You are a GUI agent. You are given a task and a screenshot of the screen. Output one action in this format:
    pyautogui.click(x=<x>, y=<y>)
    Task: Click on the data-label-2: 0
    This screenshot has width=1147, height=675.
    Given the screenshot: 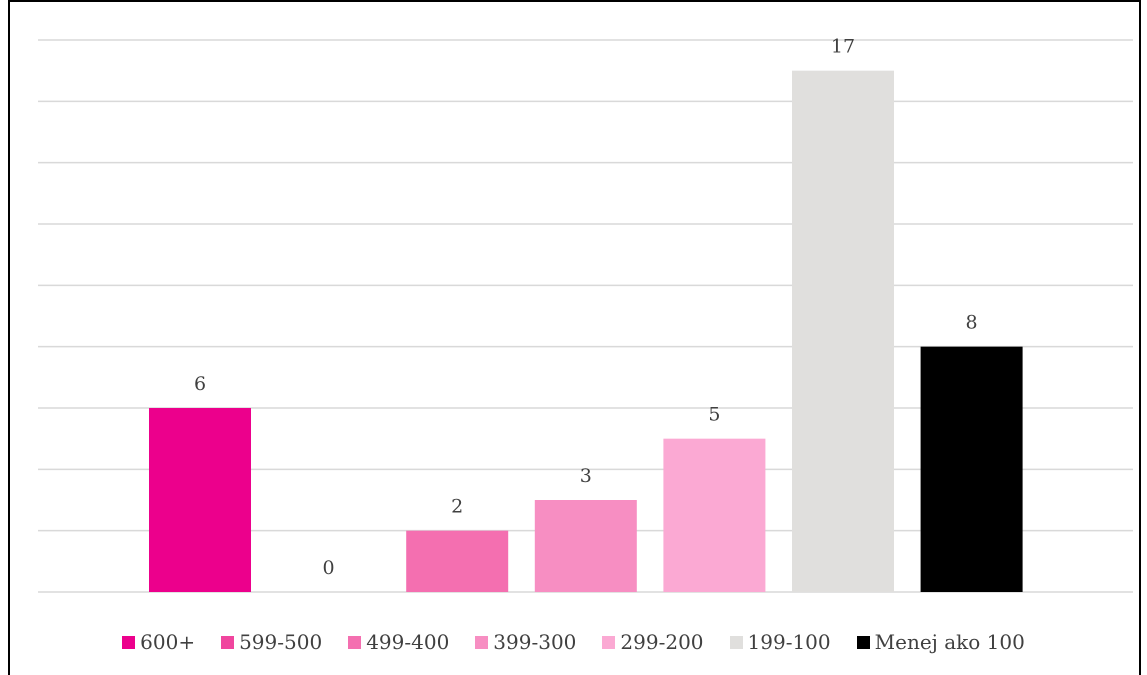 What is the action you would take?
    pyautogui.click(x=329, y=568)
    